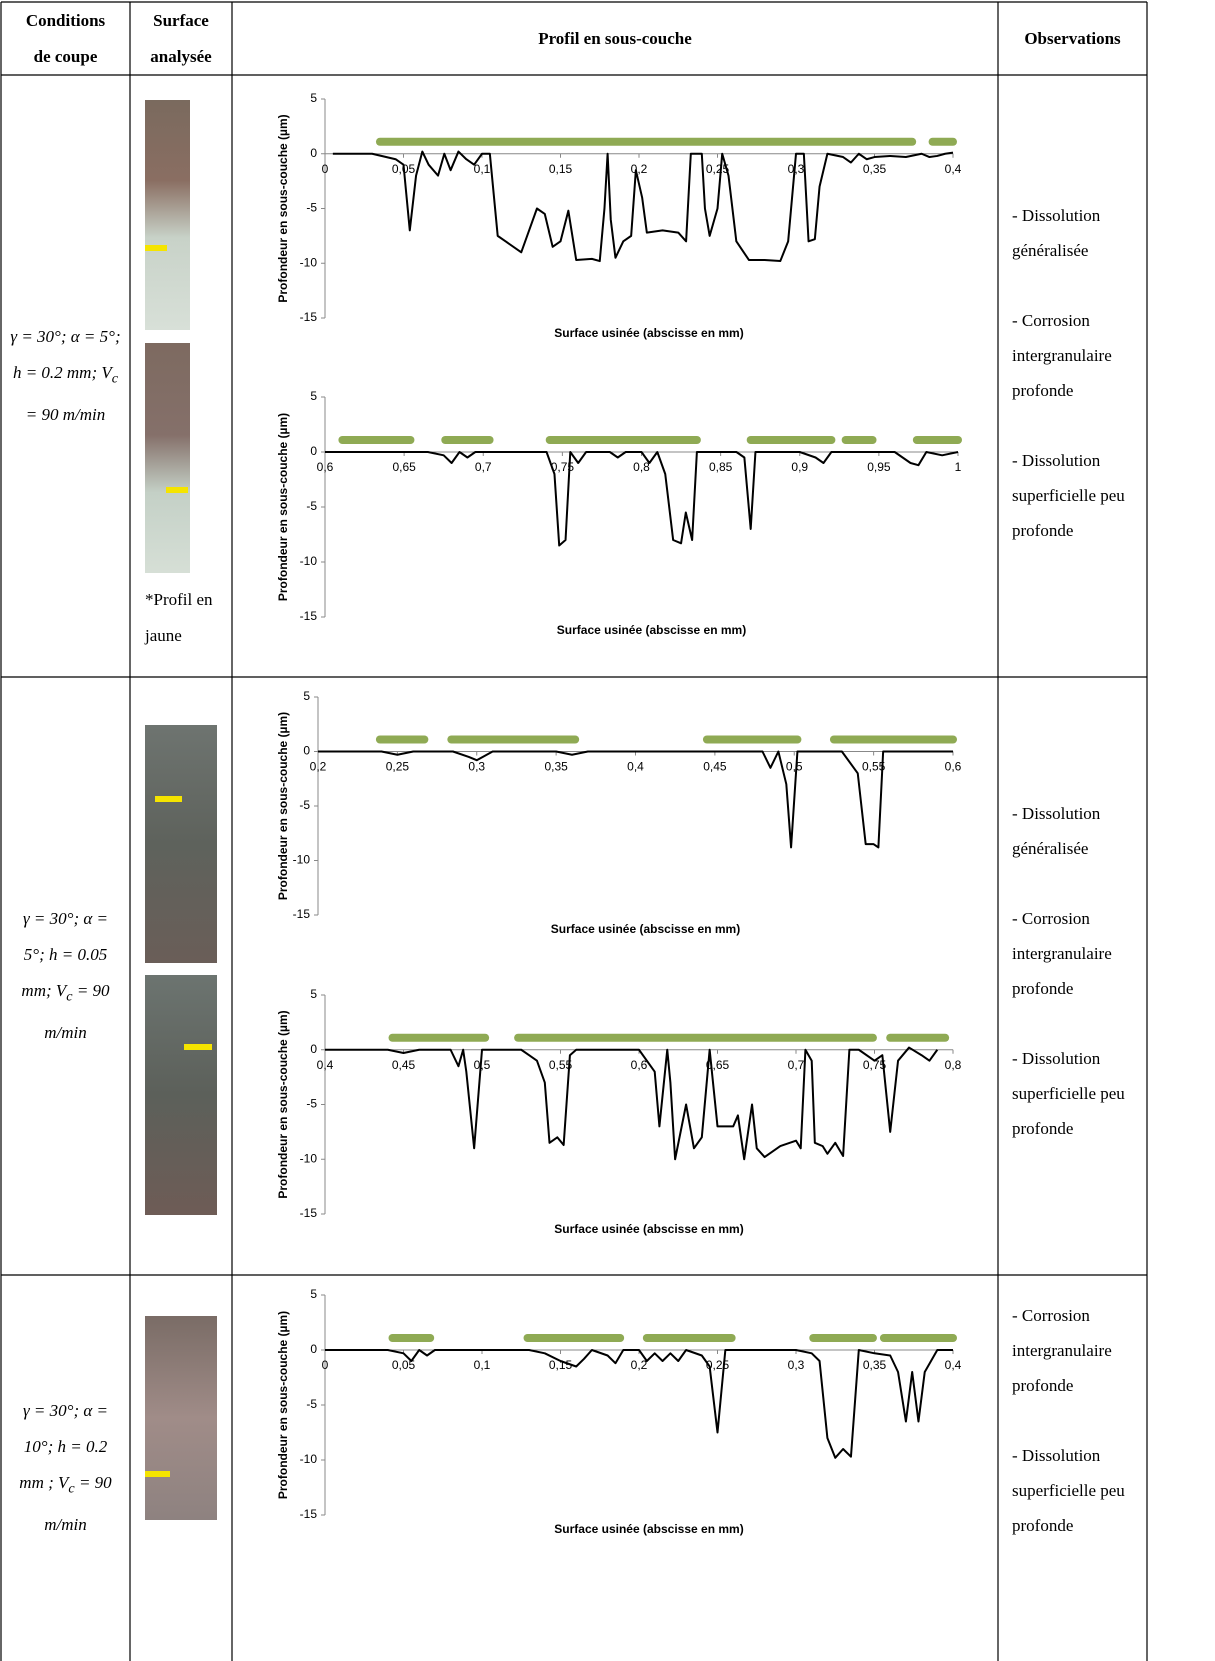 The height and width of the screenshot is (1661, 1215). Describe the element at coordinates (65, 955) in the screenshot. I see `conditions-main: γ = 30°; α = 5°; h = 0.05 mm; V` at that location.